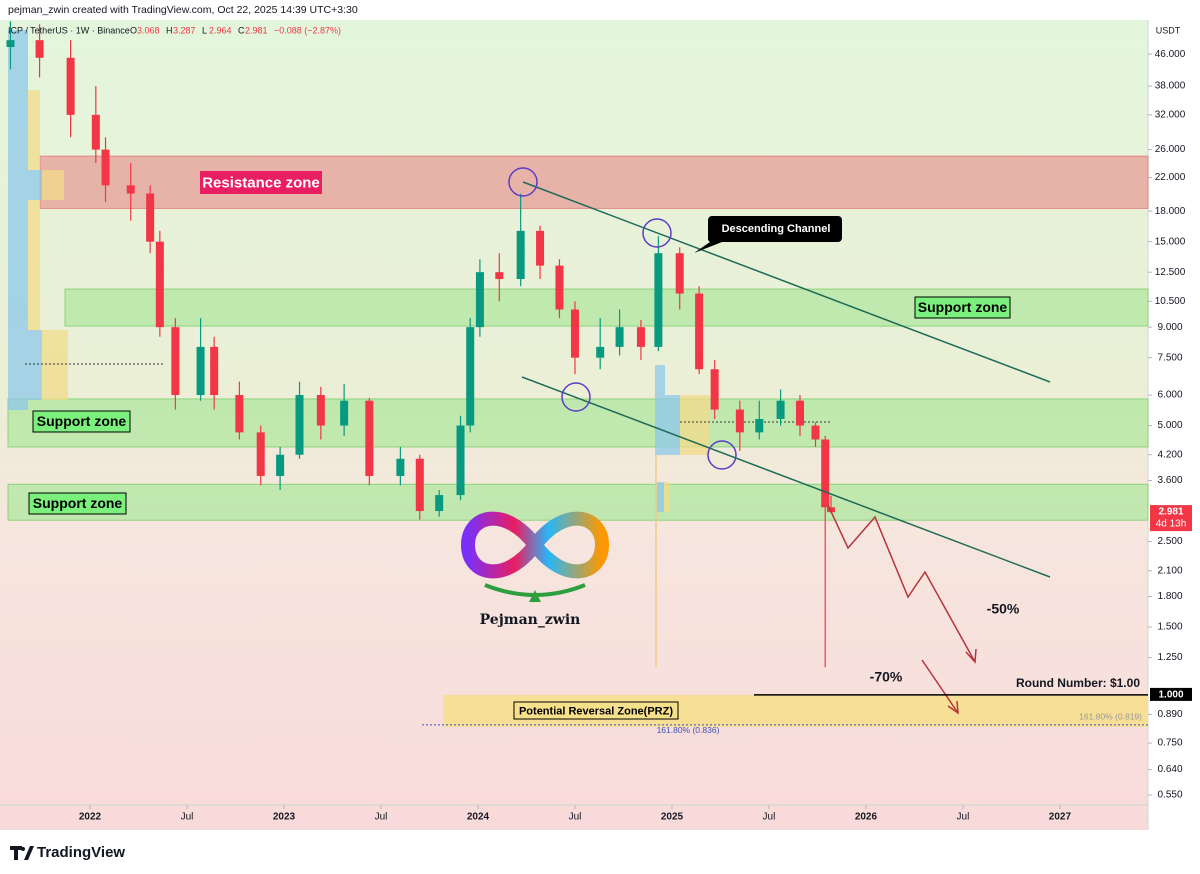 The width and height of the screenshot is (1200, 874). I want to click on x-tick-label: 2025, so click(672, 817).